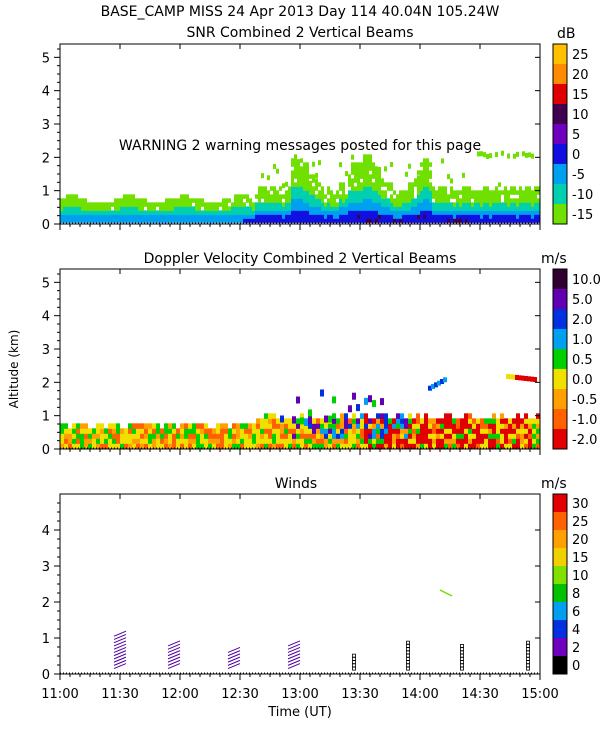 The width and height of the screenshot is (600, 750). Describe the element at coordinates (584, 420) in the screenshot. I see `colorbar-label: -1.0` at that location.